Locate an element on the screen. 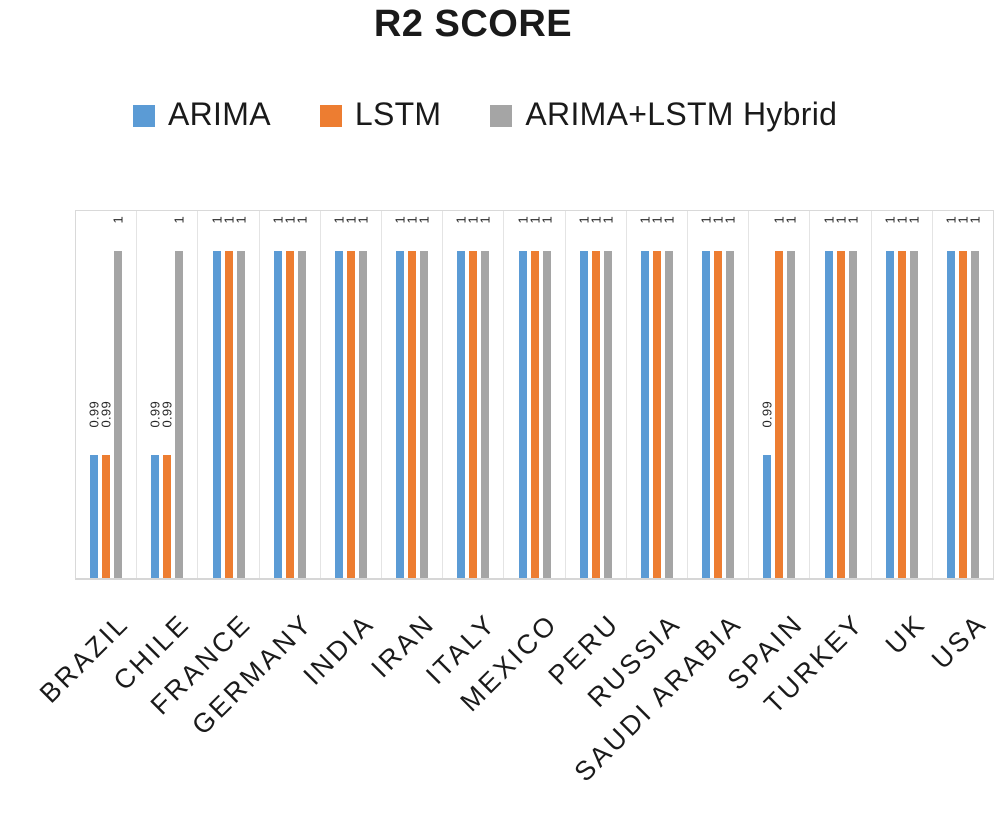 Image resolution: width=1000 pixels, height=830 pixels. bar-arima-india is located at coordinates (338, 414).